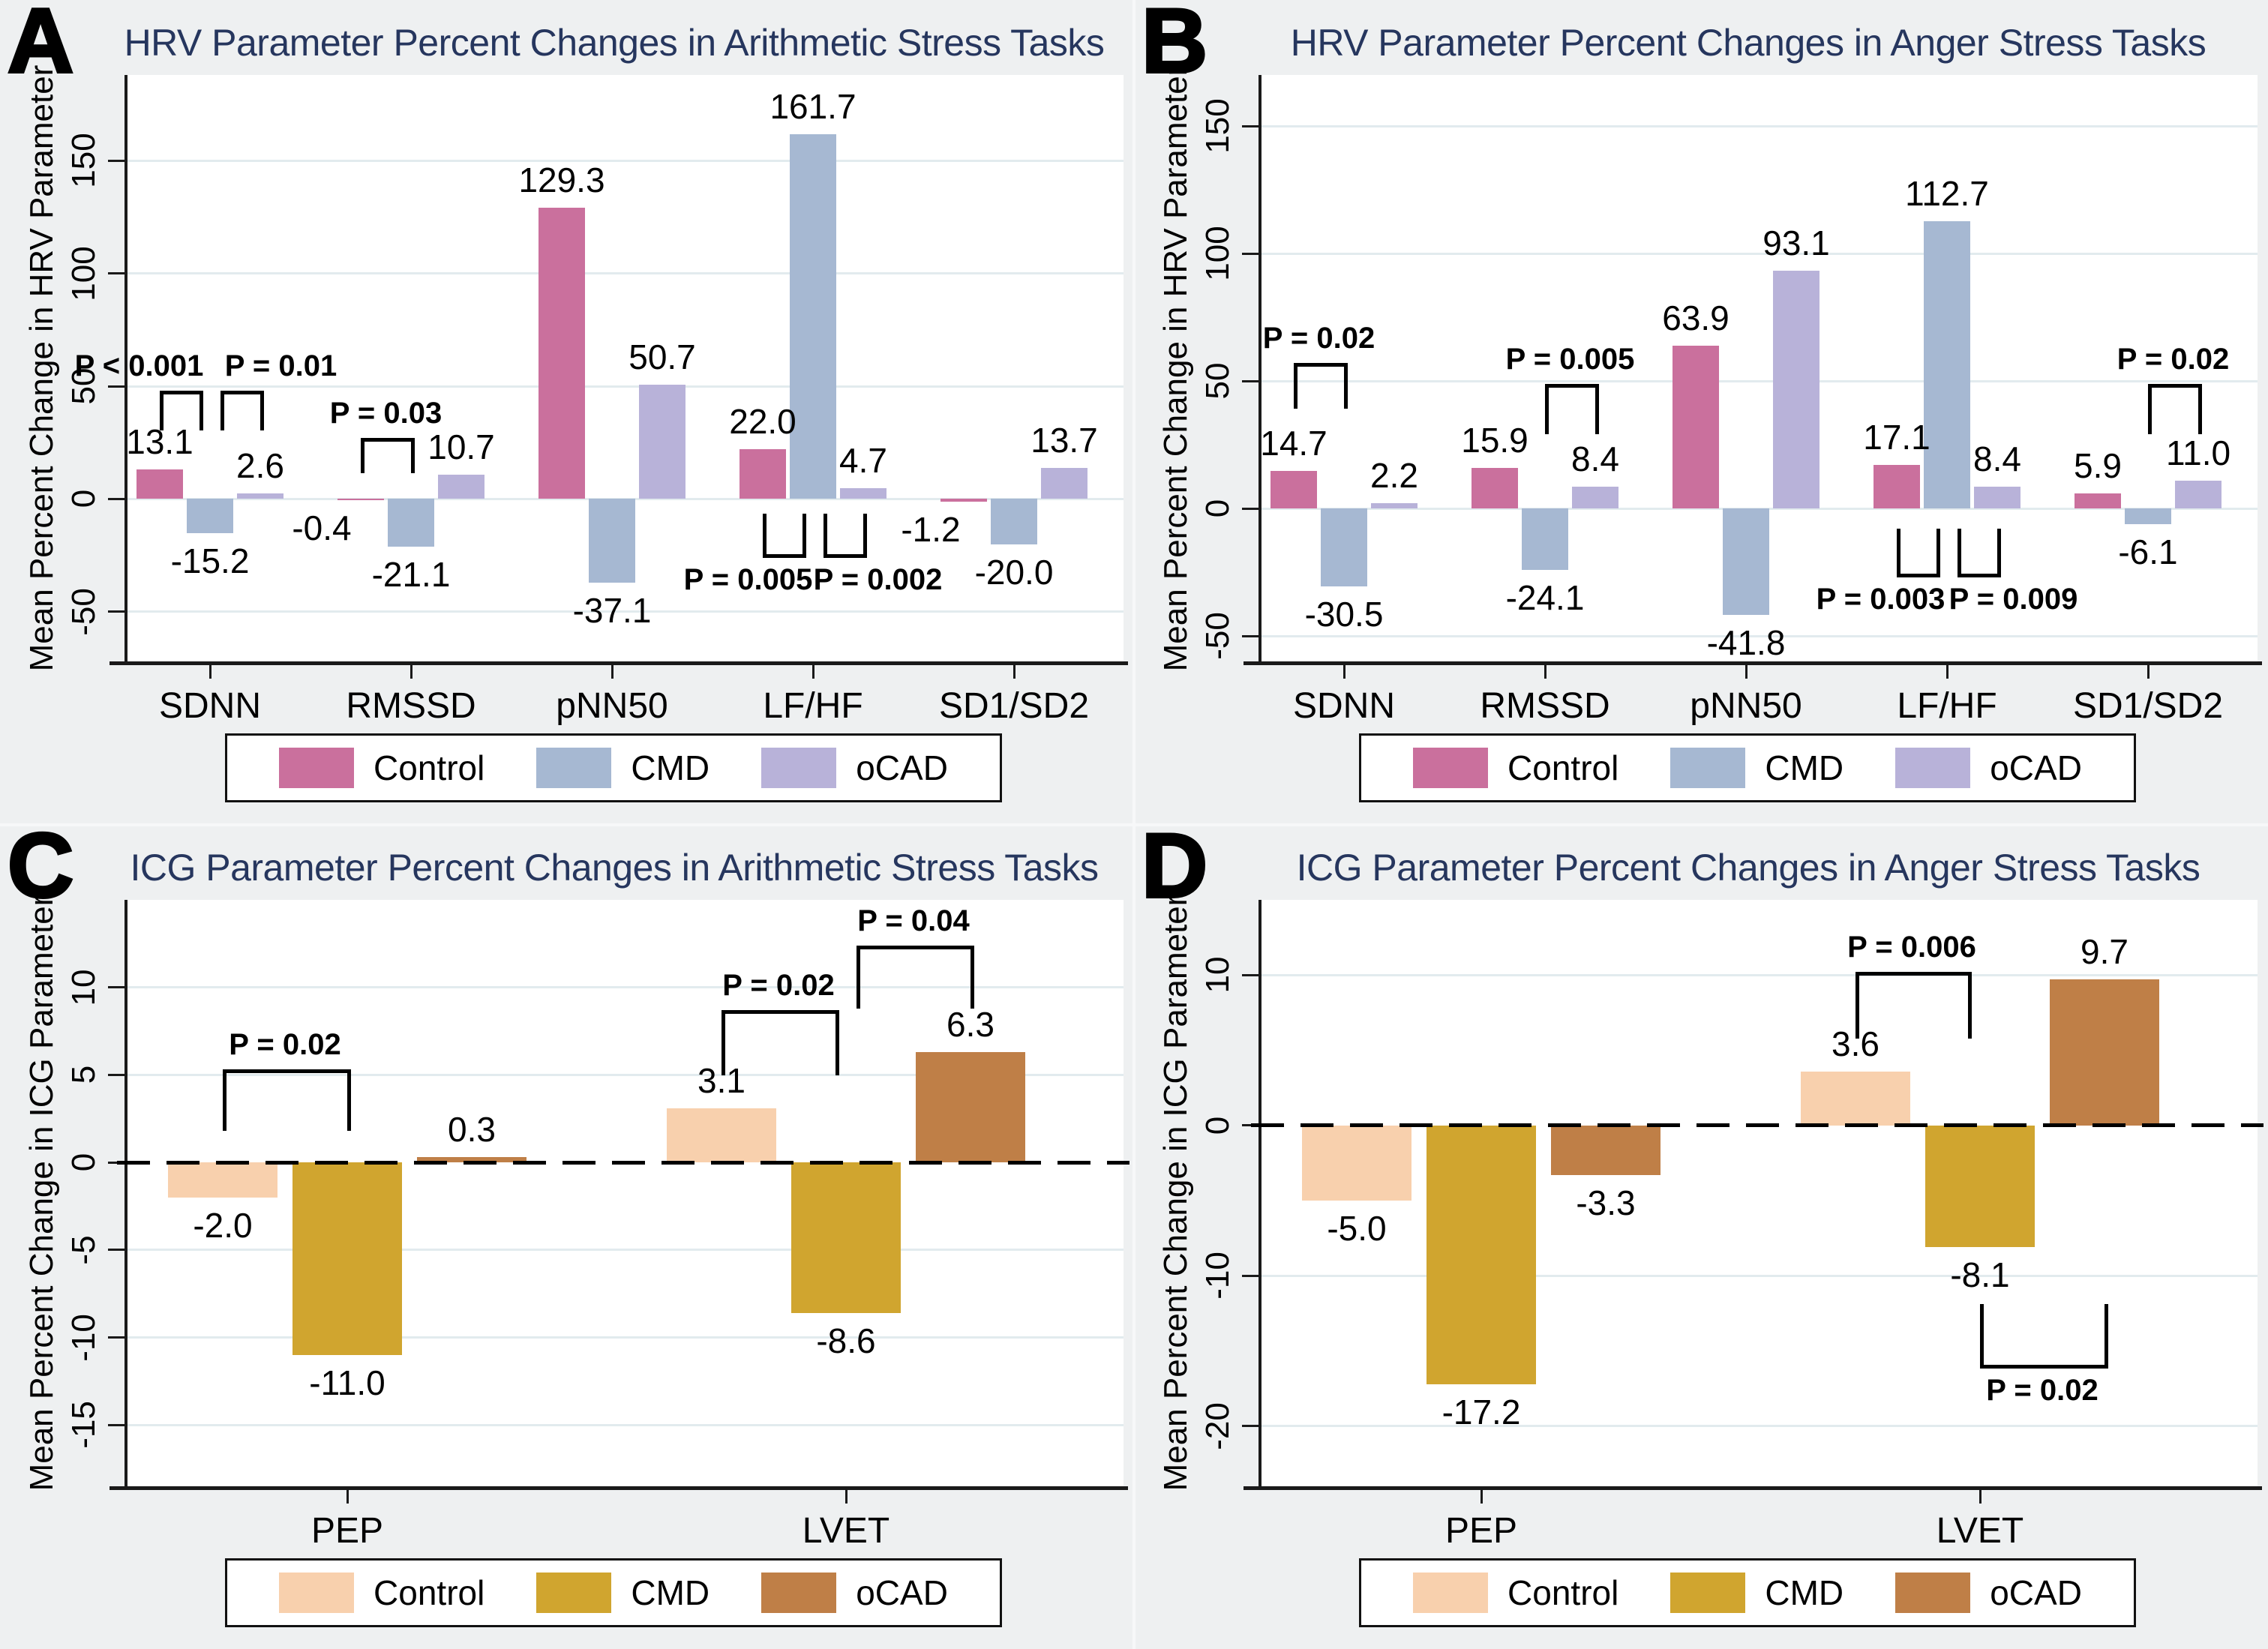  What do you see at coordinates (1746, 643) in the screenshot?
I see `bar-value-label: -41.8` at bounding box center [1746, 643].